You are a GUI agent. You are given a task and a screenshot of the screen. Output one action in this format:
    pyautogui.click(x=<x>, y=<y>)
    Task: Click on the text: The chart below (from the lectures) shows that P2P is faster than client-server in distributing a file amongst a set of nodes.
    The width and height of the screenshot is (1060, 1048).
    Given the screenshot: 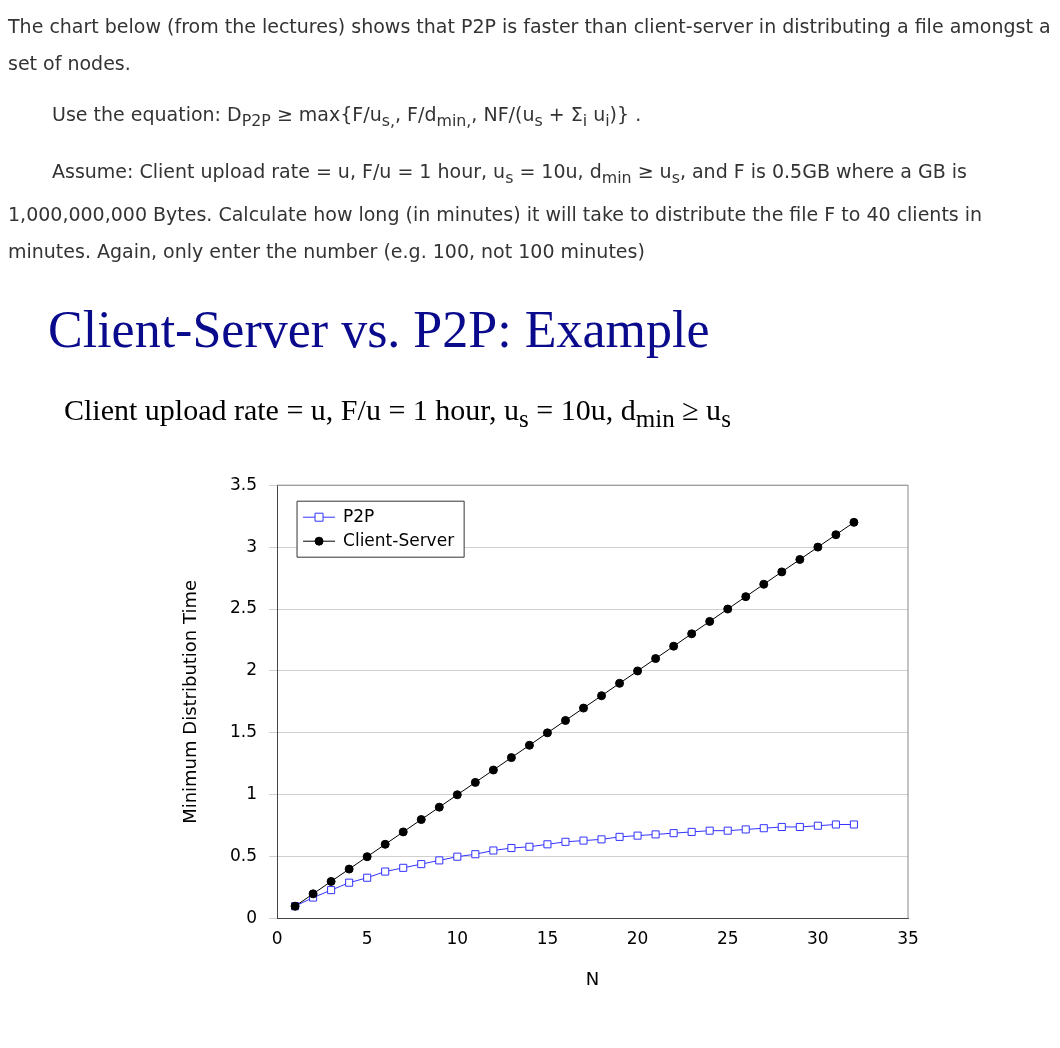 What is the action you would take?
    pyautogui.click(x=530, y=45)
    